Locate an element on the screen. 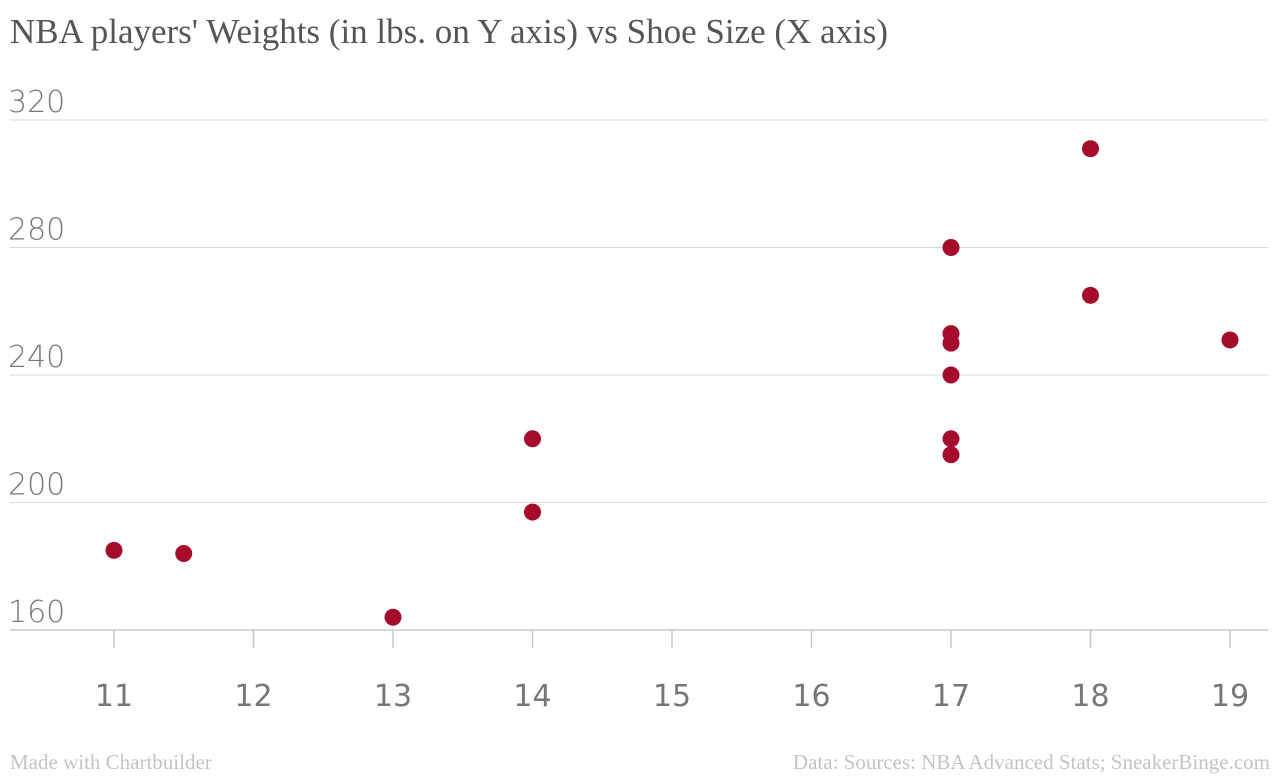  y-axis-ticks: 160 200 240 280 320 is located at coordinates (36, 357).